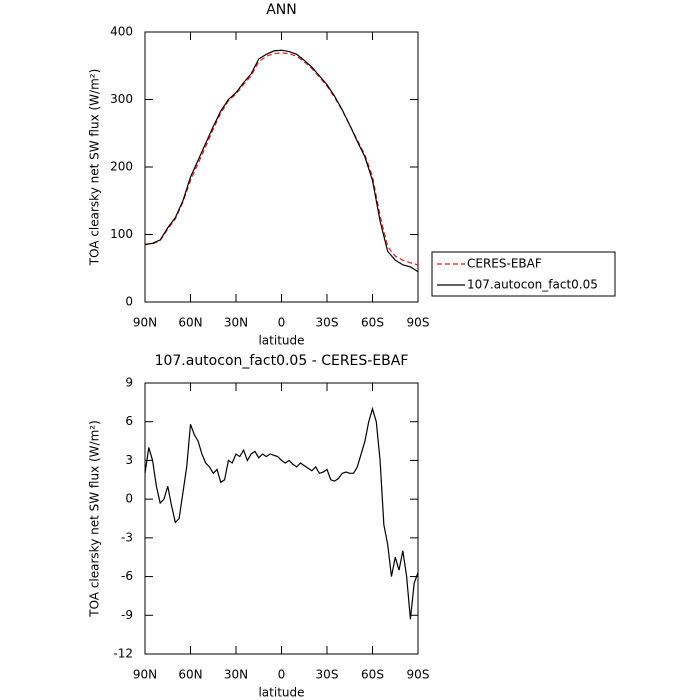 The width and height of the screenshot is (700, 700). What do you see at coordinates (127, 615) in the screenshot?
I see `y-tick-label: -9` at bounding box center [127, 615].